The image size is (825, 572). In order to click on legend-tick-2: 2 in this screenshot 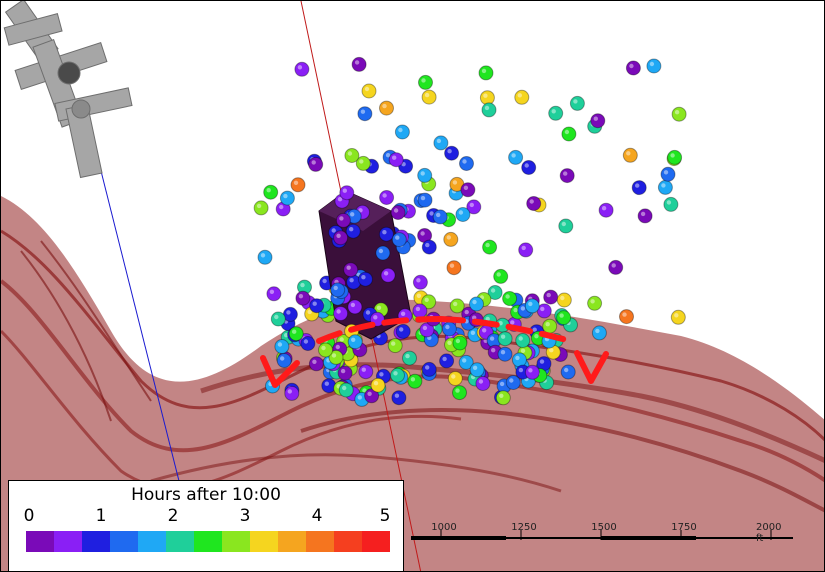, I will do `click(173, 516)`.